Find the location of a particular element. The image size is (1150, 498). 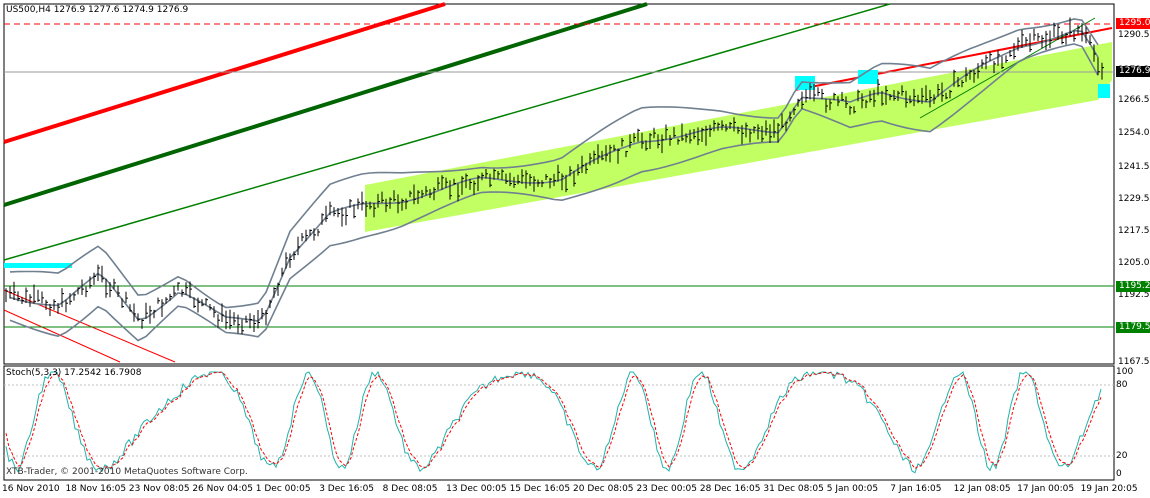

price-tick-label: 1229.5 is located at coordinates (1134, 199).